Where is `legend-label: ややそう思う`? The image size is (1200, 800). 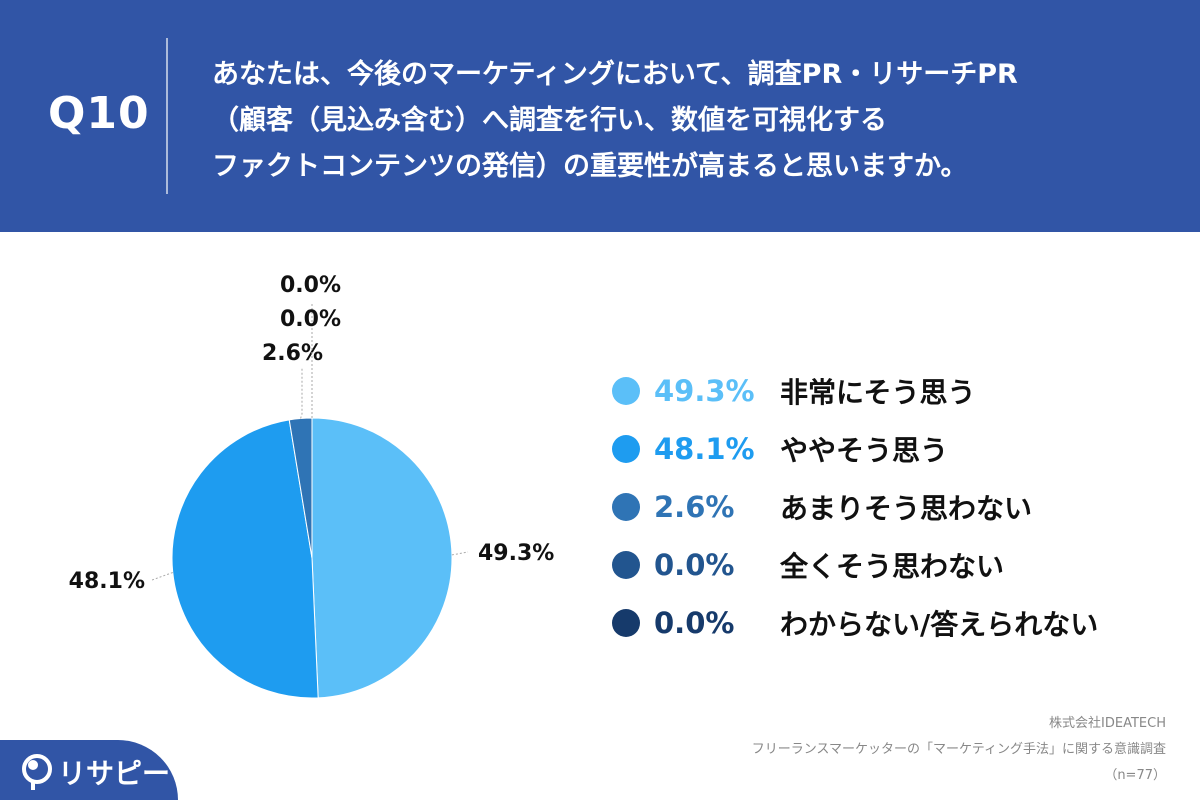 legend-label: ややそう思う is located at coordinates (864, 450).